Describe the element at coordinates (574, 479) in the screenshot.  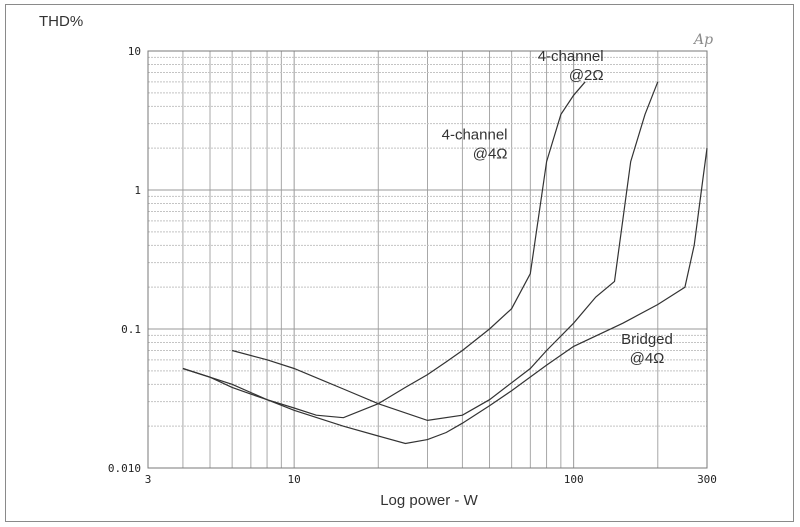
I see `x-tick-label: 100` at that location.